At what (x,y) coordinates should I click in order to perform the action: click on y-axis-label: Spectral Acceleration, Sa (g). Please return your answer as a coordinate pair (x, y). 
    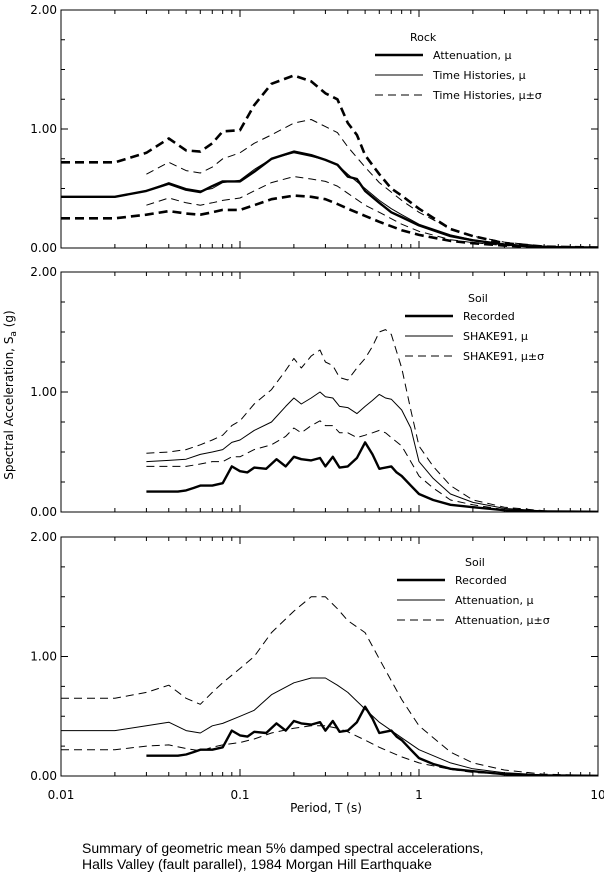
    Looking at the image, I should click on (10, 394).